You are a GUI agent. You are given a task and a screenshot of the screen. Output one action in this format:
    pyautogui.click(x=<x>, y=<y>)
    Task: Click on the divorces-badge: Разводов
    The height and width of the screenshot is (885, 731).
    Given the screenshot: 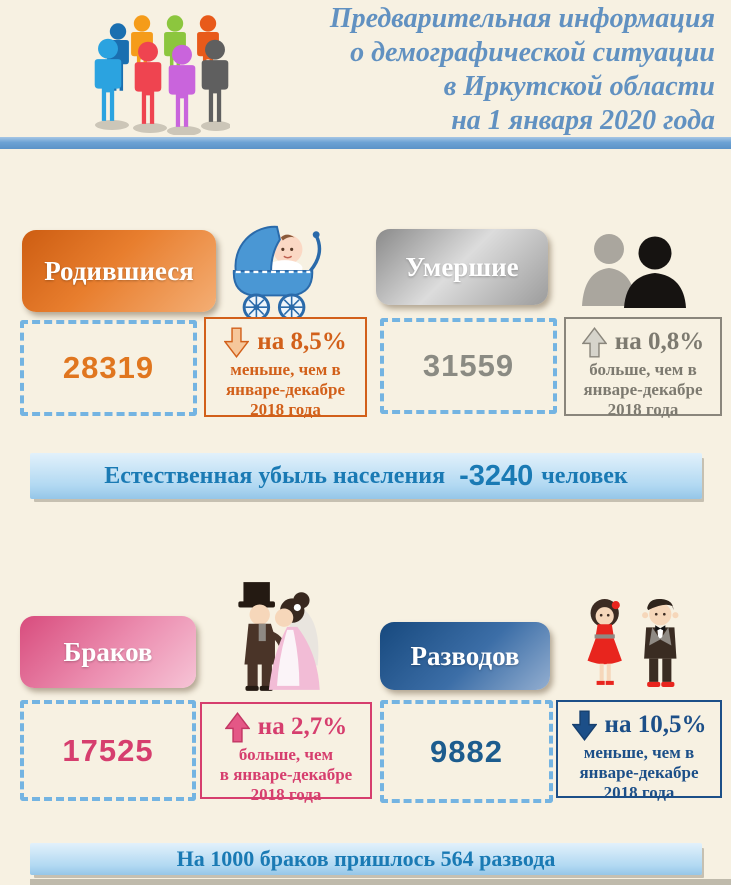 What is the action you would take?
    pyautogui.click(x=465, y=656)
    